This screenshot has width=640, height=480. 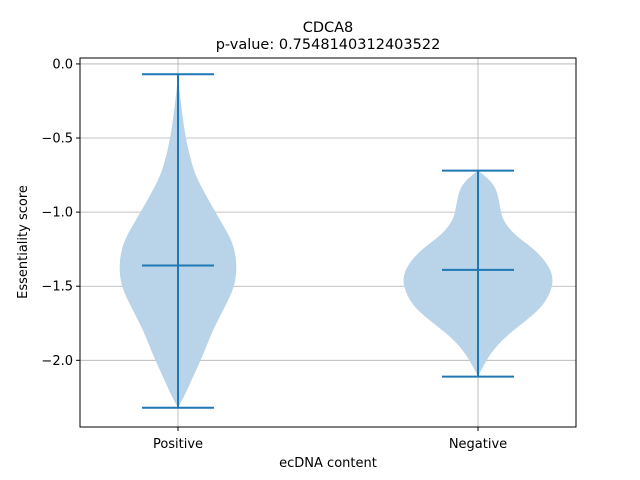 I want to click on y-tick-label: −2.0, so click(x=57, y=361).